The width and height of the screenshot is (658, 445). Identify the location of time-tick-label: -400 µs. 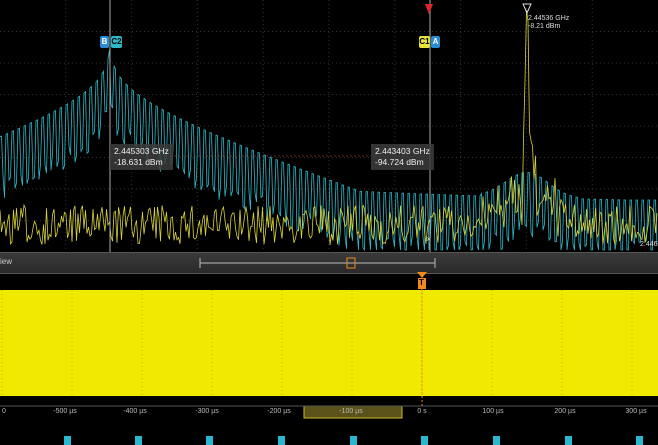
(135, 411).